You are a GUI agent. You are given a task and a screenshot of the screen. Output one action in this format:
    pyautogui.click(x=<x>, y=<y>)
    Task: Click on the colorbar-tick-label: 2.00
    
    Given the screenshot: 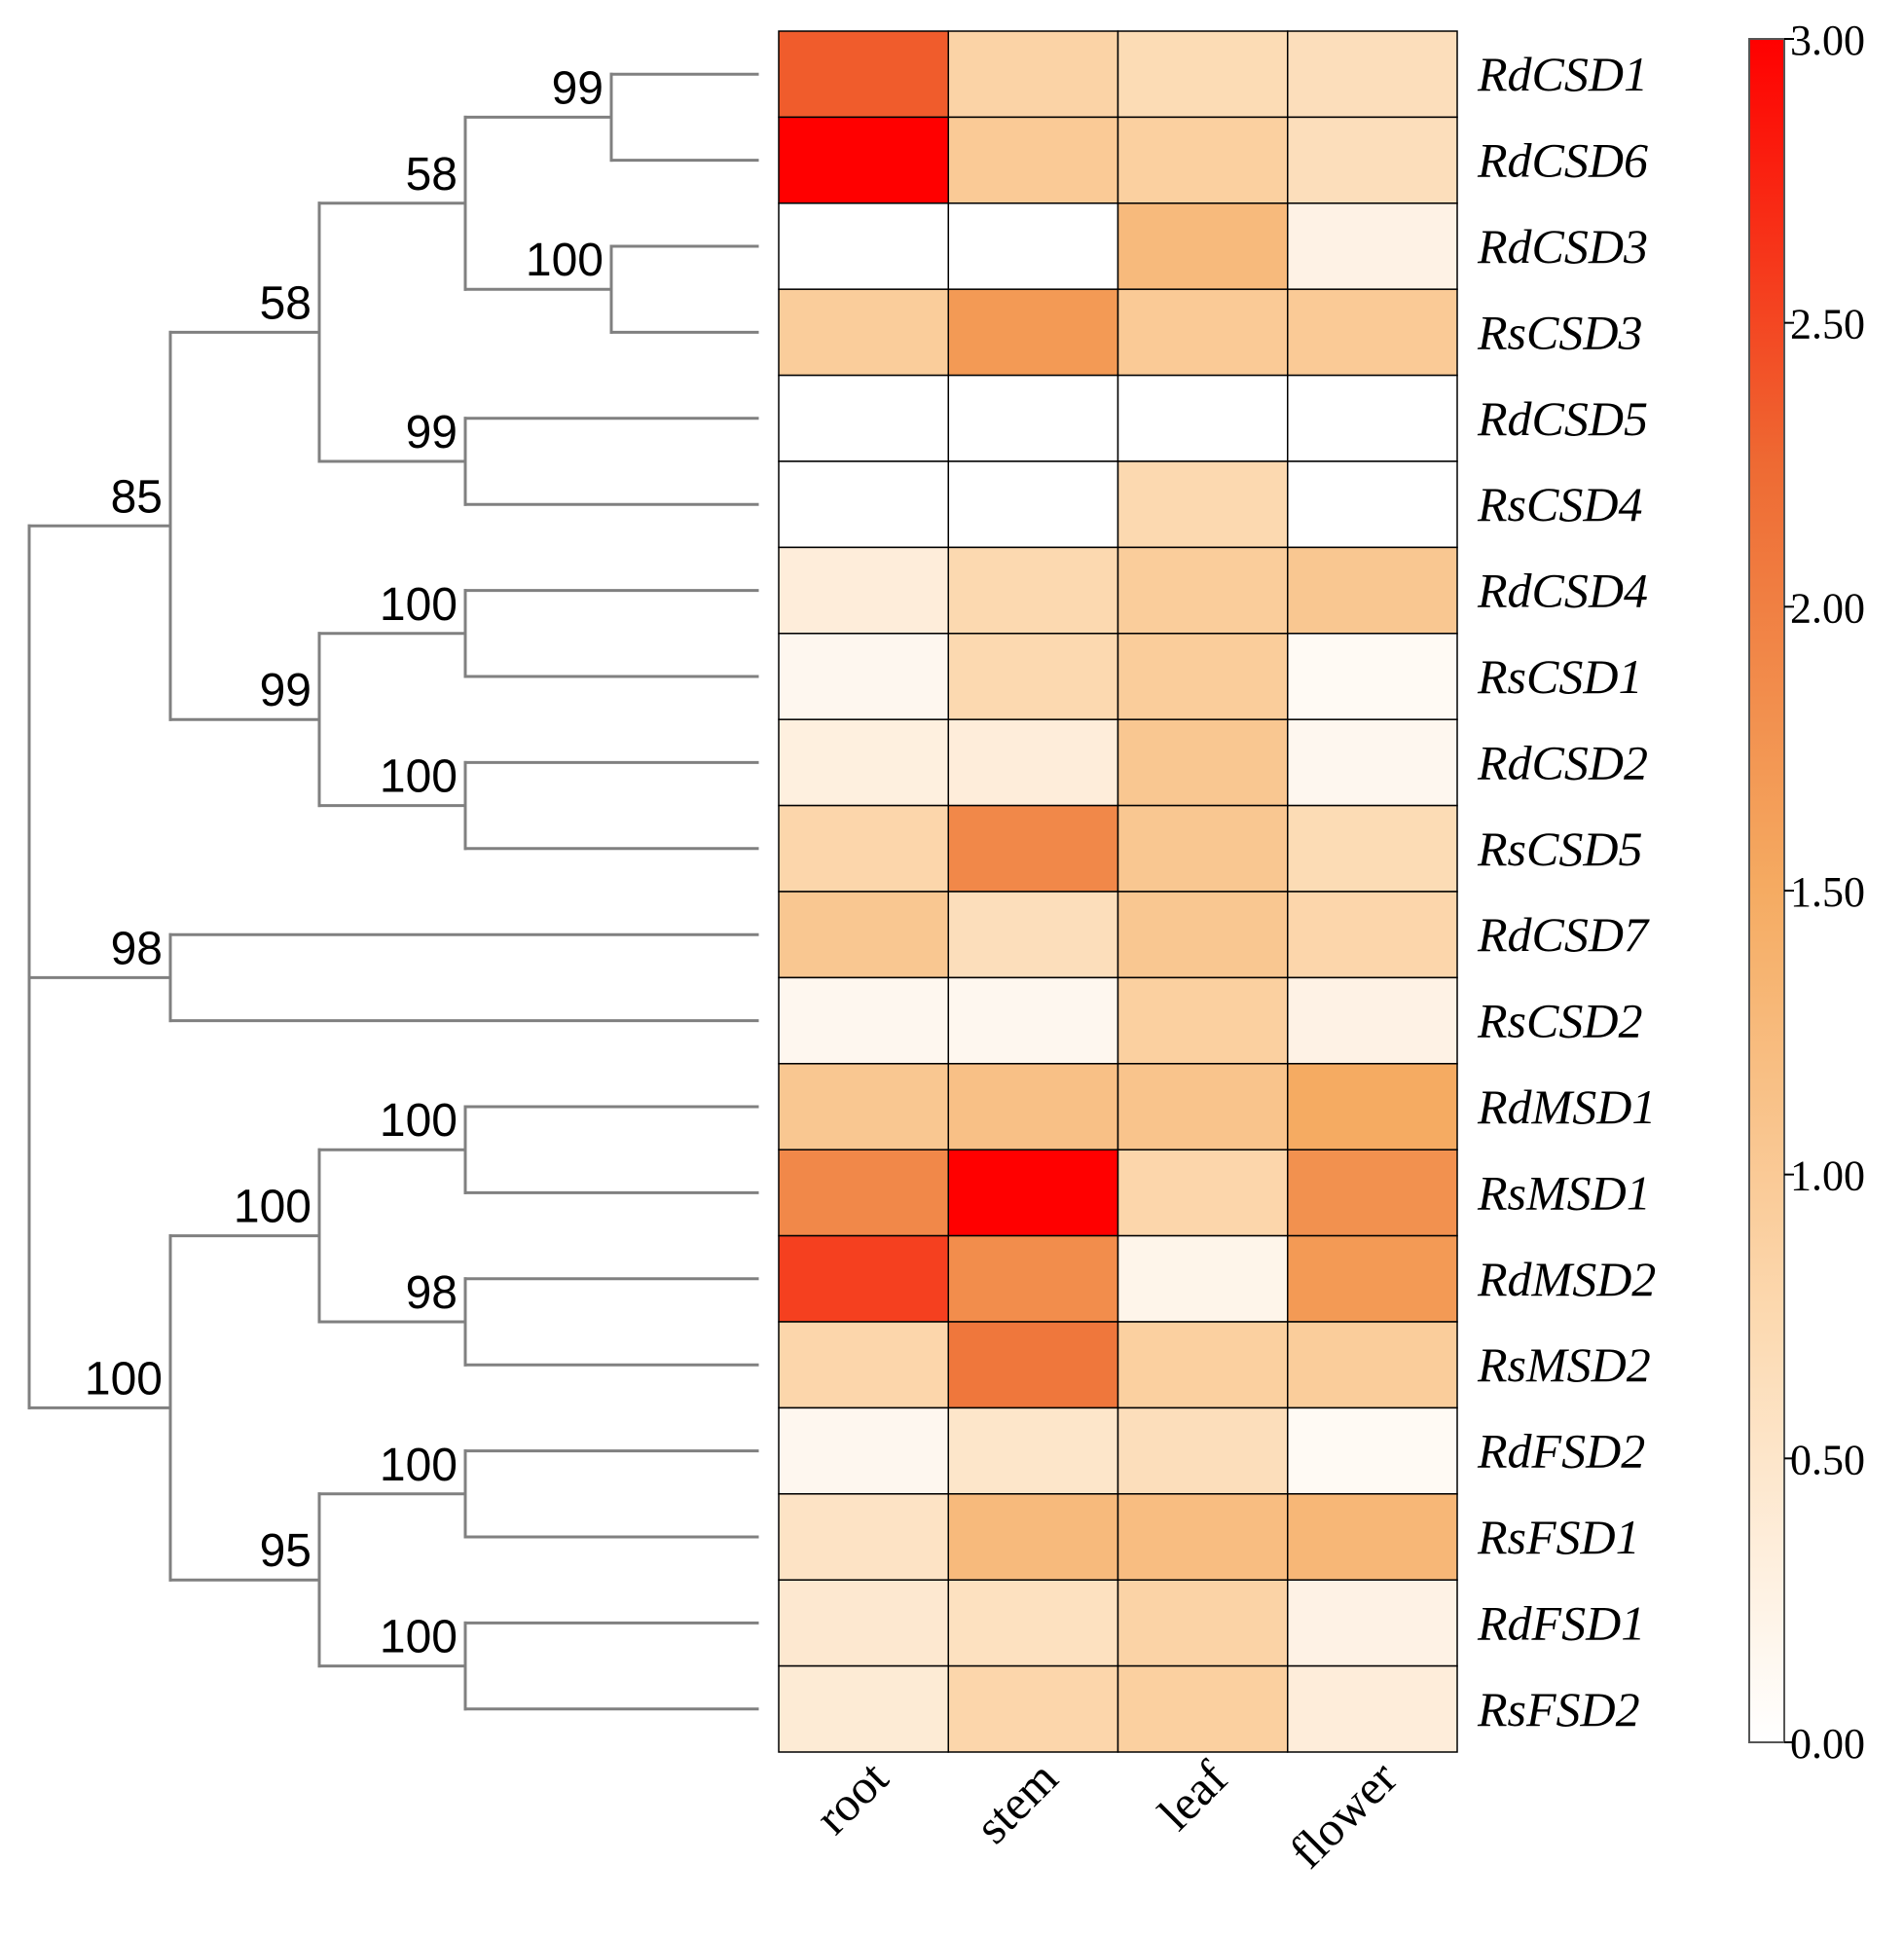 What is the action you would take?
    pyautogui.click(x=1827, y=608)
    